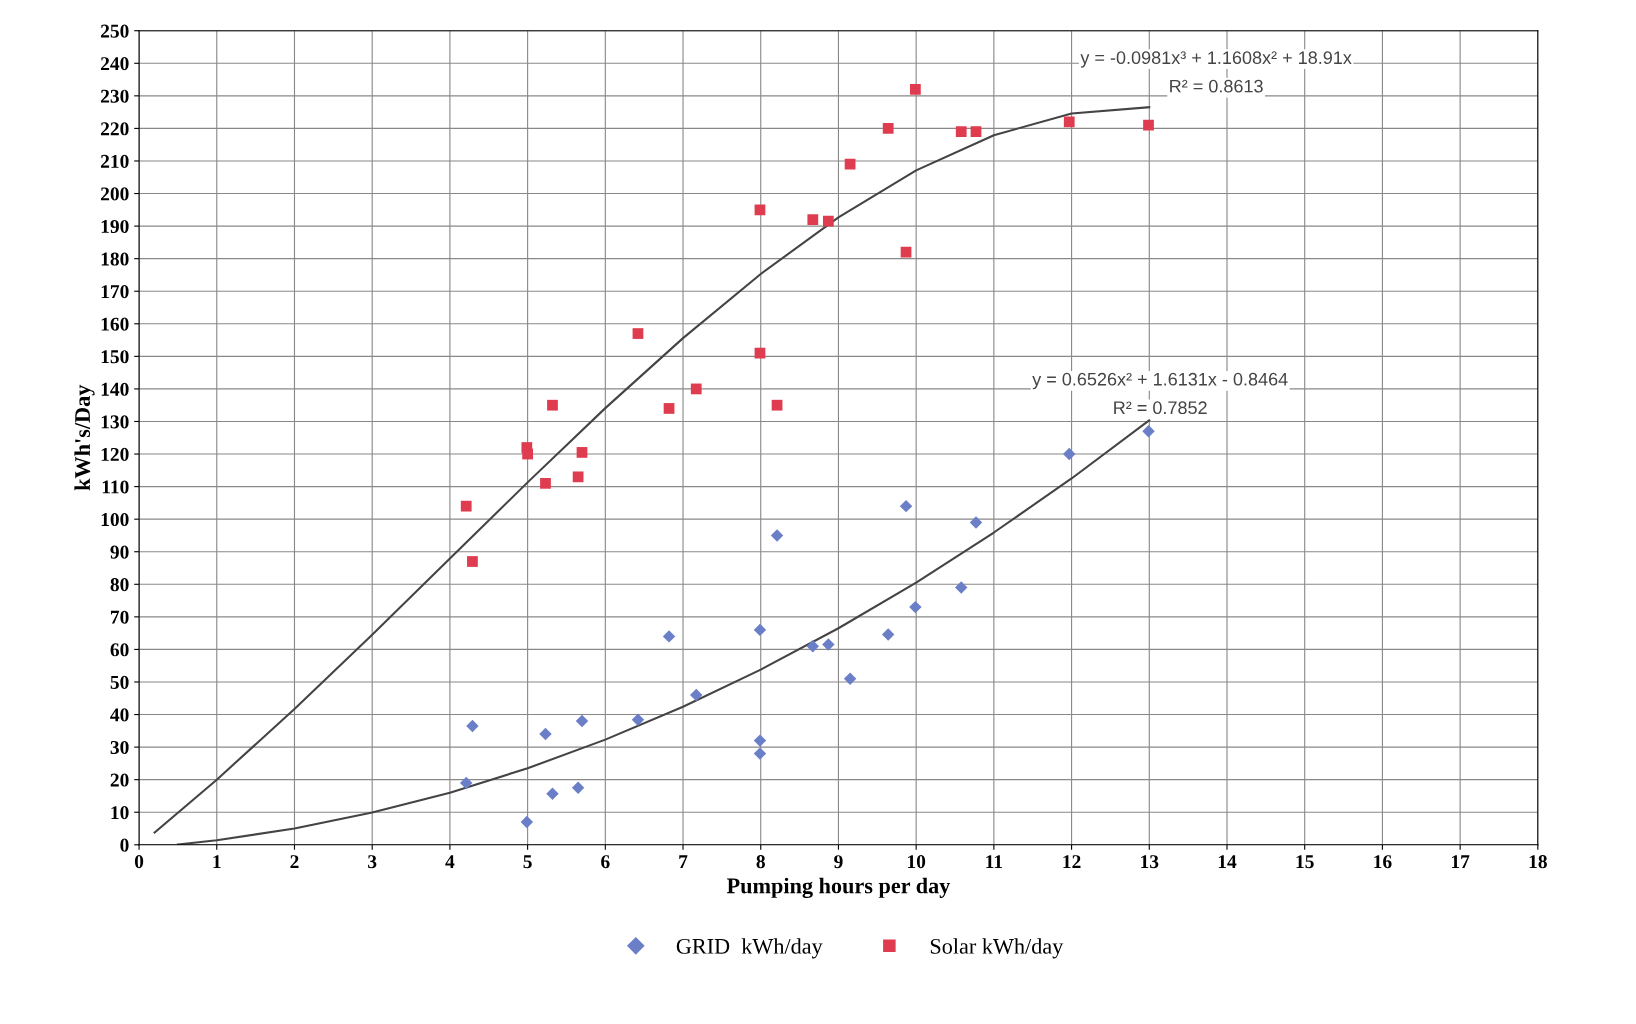 The image size is (1636, 1024). I want to click on x-tick-label: 7, so click(683, 862).